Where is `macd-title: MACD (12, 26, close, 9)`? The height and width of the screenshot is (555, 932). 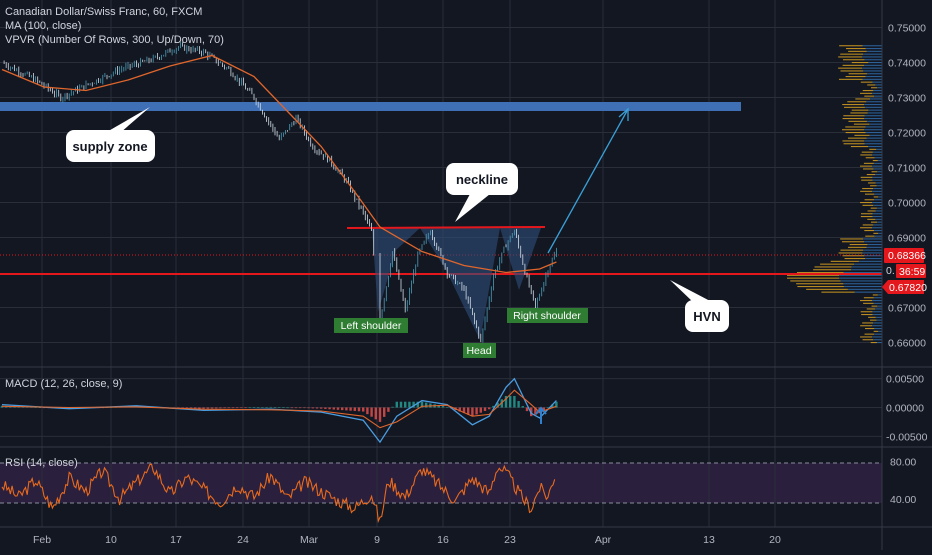 macd-title: MACD (12, 26, close, 9) is located at coordinates (63, 384).